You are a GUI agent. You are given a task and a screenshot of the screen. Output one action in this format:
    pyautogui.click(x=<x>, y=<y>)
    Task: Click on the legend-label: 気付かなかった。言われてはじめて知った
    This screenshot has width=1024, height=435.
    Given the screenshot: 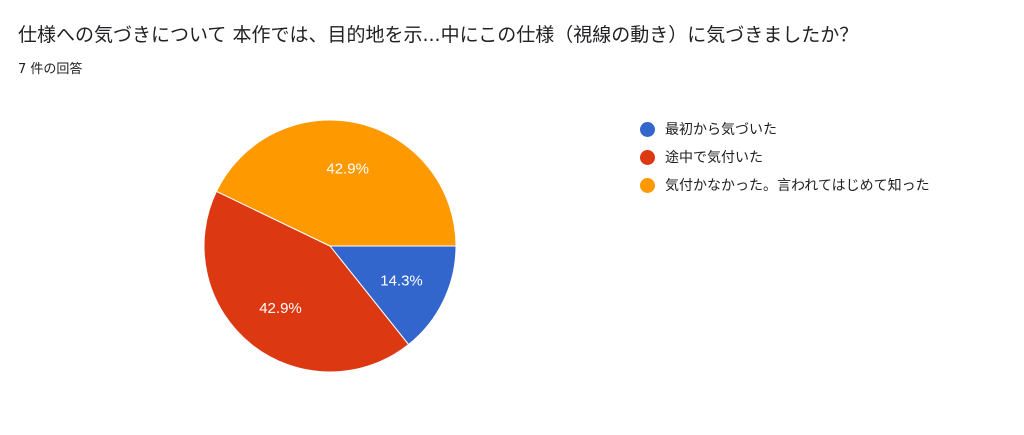 What is the action you would take?
    pyautogui.click(x=797, y=186)
    